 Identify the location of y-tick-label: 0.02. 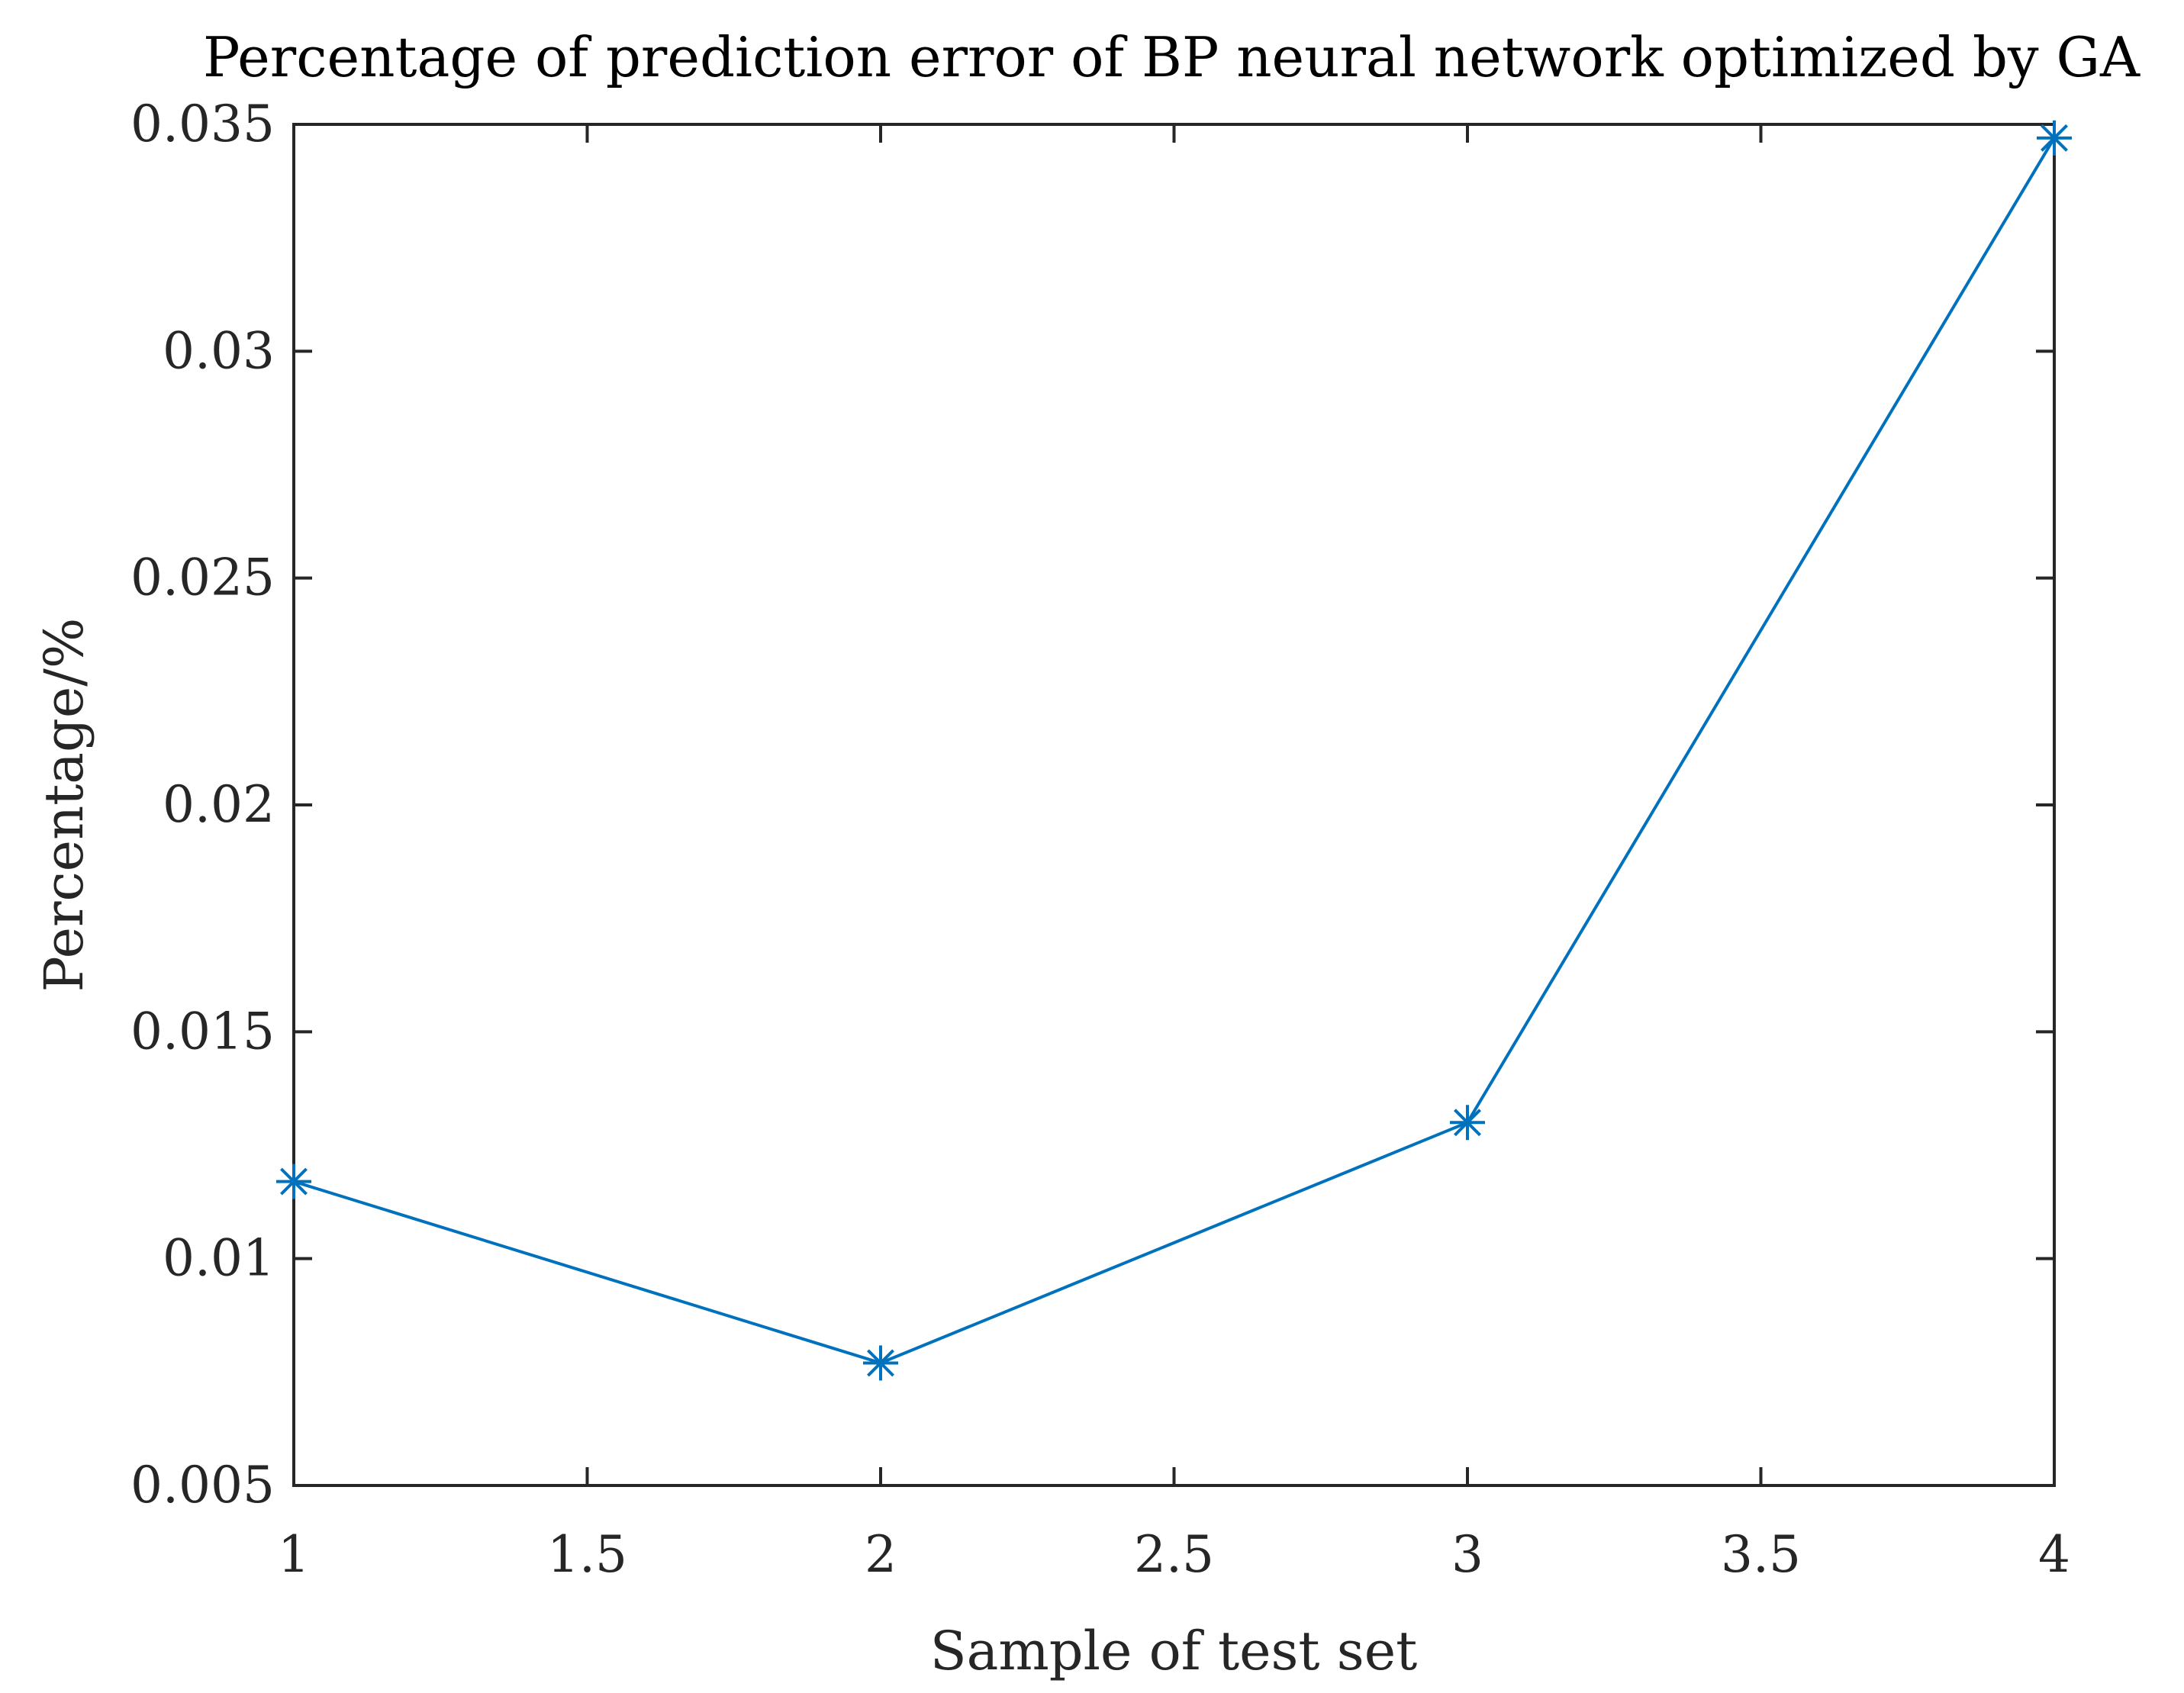
(219, 804).